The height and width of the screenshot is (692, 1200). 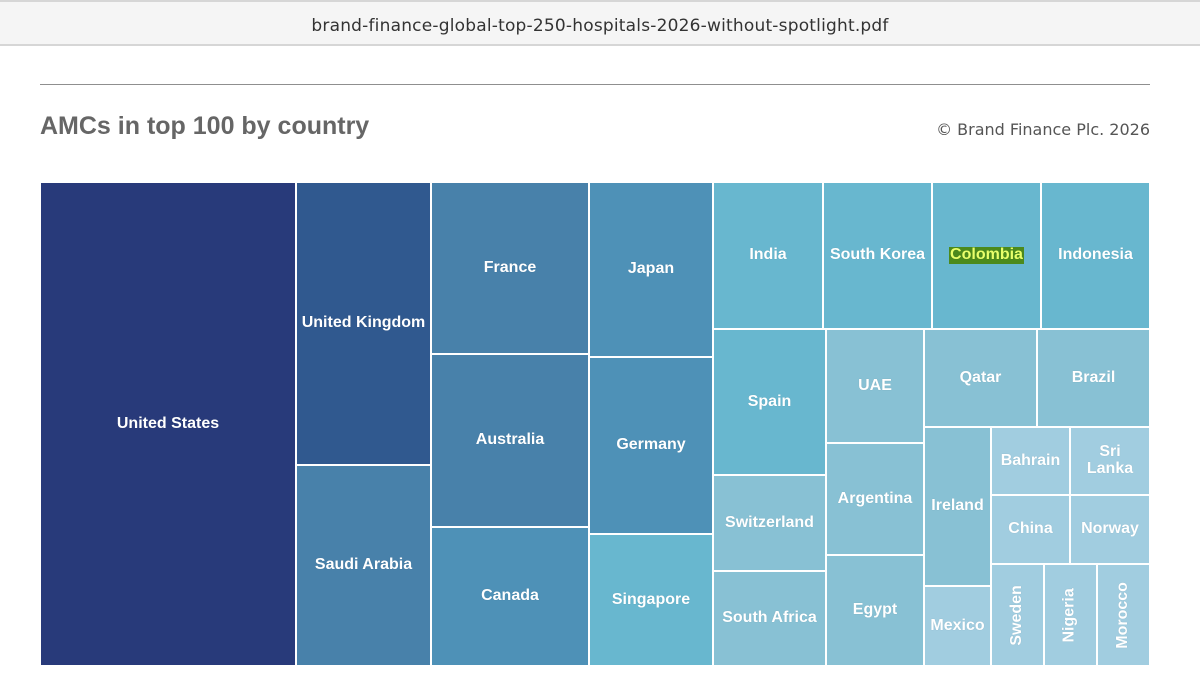 I want to click on header-divider, so click(x=595, y=84).